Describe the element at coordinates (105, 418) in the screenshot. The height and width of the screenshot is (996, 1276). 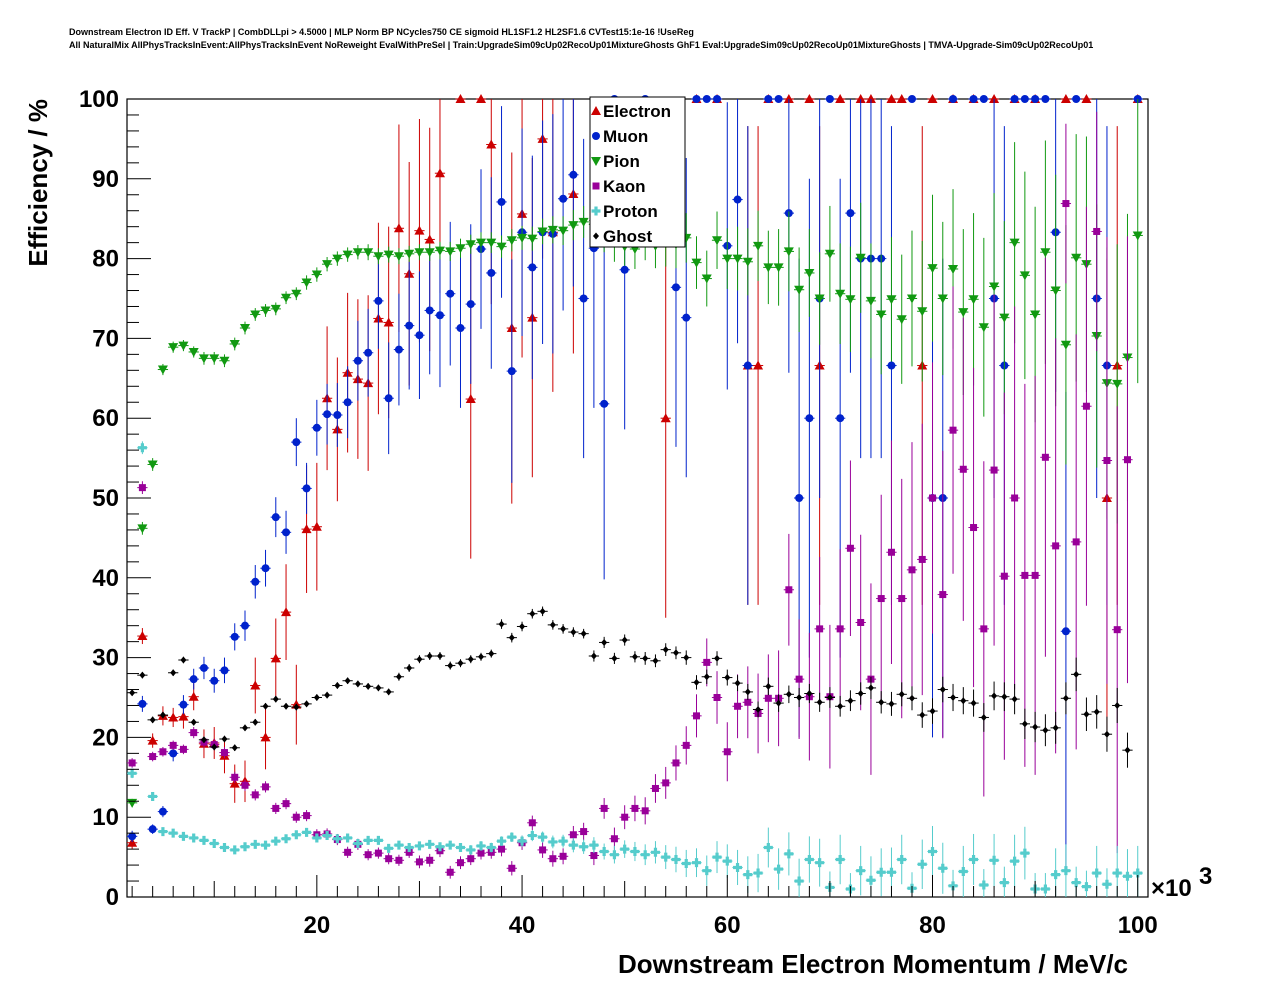
I see `y-tick-label: 60` at that location.